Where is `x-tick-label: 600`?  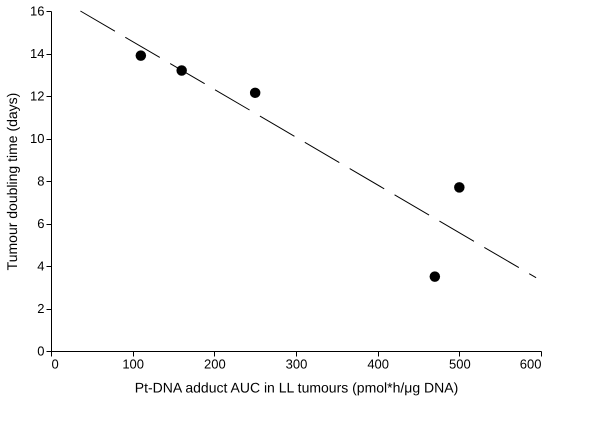 x-tick-label: 600 is located at coordinates (531, 364).